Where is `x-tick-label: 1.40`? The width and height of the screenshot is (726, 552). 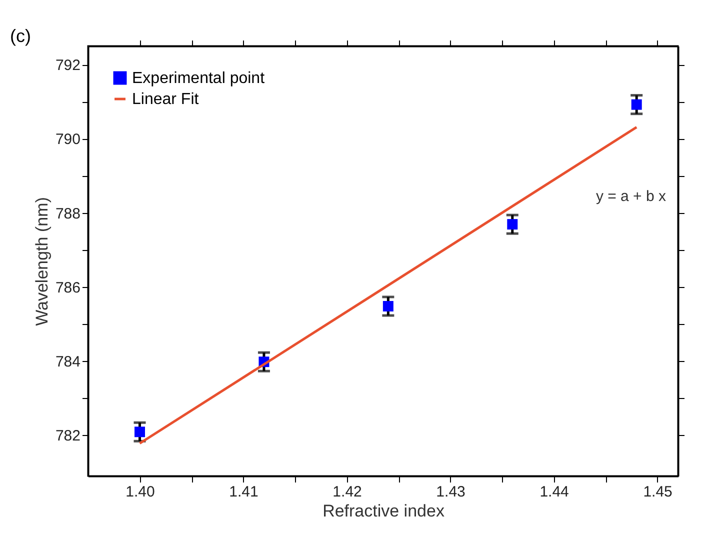 x-tick-label: 1.40 is located at coordinates (140, 492).